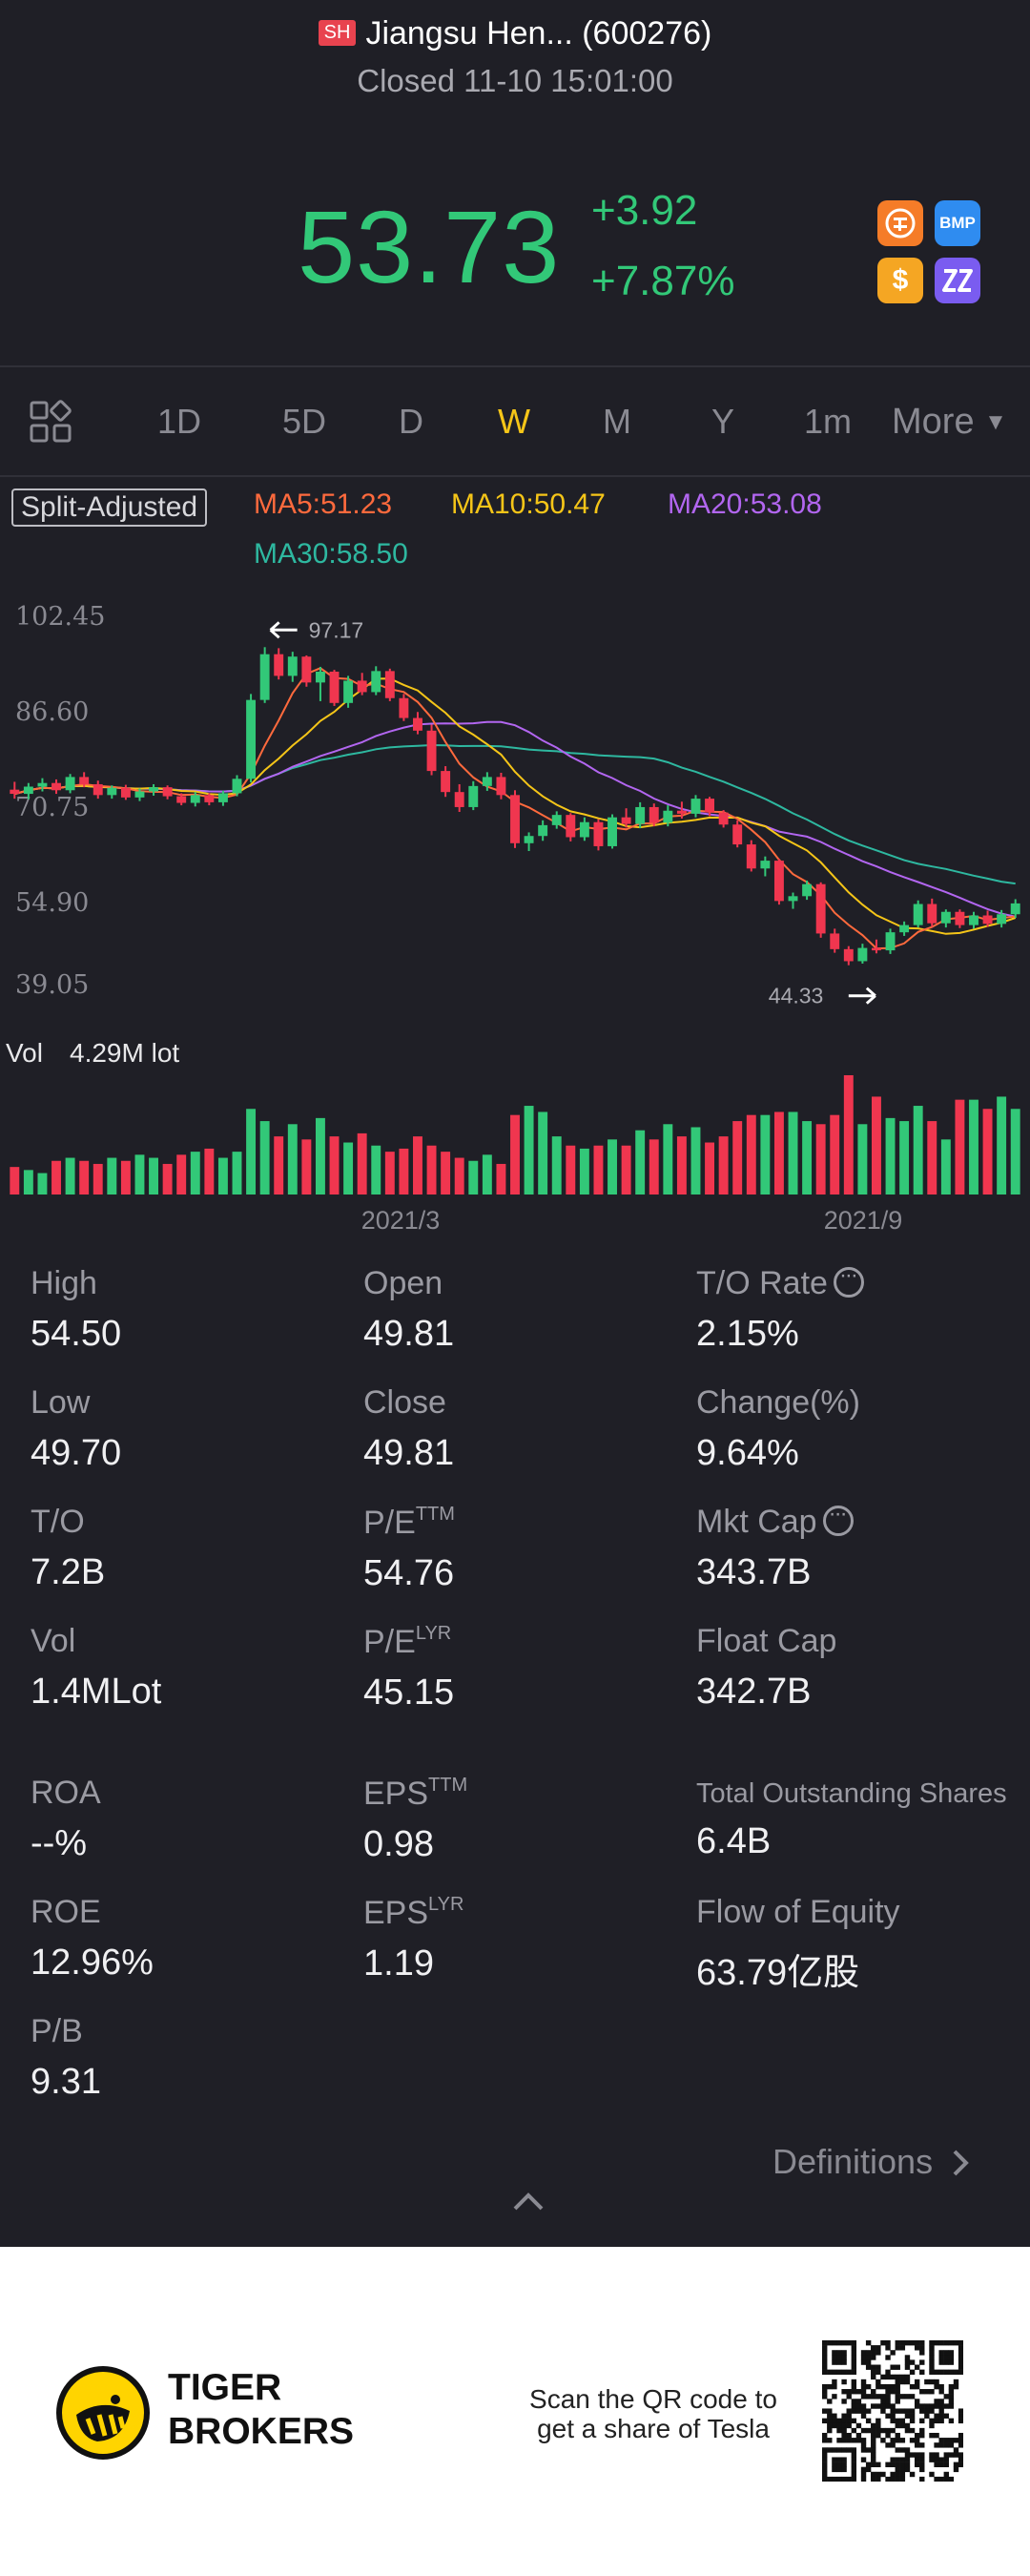 Image resolution: width=1030 pixels, height=2576 pixels. I want to click on split-adjusted-button: Split-Adjusted, so click(109, 507).